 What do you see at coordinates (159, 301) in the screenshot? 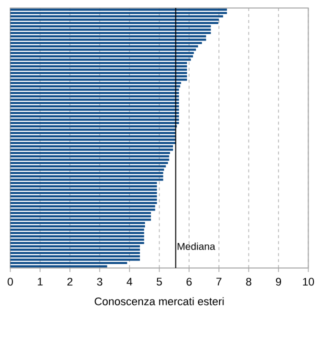
I see `x-axis-title: Conoscenza mercati esteri` at bounding box center [159, 301].